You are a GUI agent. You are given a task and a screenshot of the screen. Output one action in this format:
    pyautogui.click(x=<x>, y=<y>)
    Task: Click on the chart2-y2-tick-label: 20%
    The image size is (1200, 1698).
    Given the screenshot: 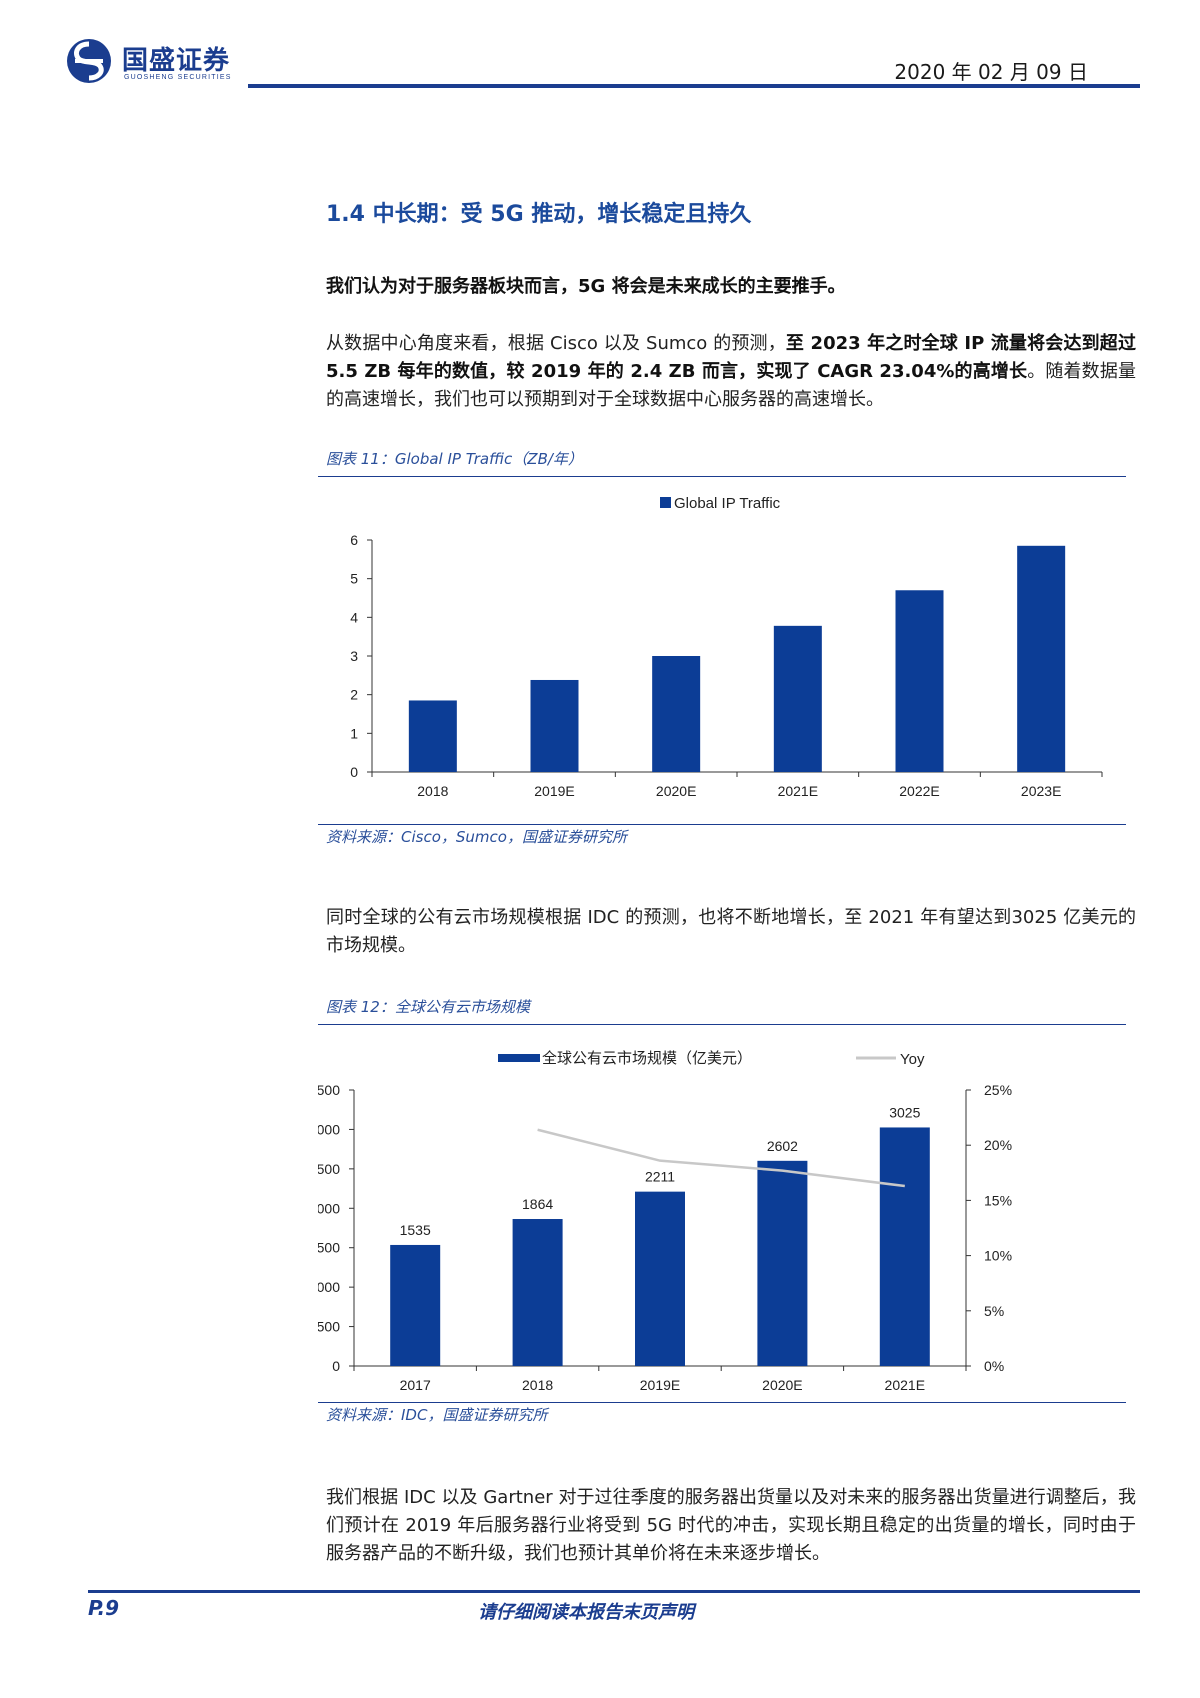 What is the action you would take?
    pyautogui.click(x=998, y=1145)
    